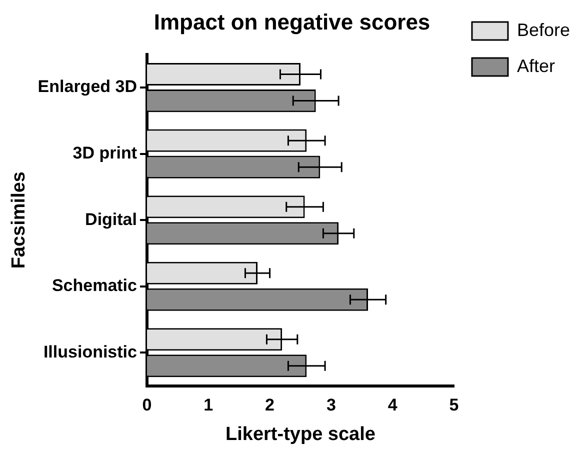 The height and width of the screenshot is (454, 586). What do you see at coordinates (454, 405) in the screenshot?
I see `x-tick-label: 5` at bounding box center [454, 405].